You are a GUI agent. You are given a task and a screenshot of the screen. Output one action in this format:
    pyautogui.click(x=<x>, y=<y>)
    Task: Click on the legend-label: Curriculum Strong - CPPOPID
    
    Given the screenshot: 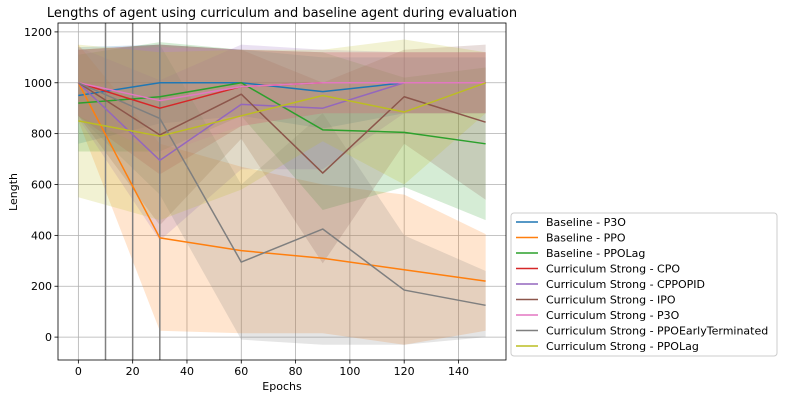 What is the action you would take?
    pyautogui.click(x=625, y=284)
    